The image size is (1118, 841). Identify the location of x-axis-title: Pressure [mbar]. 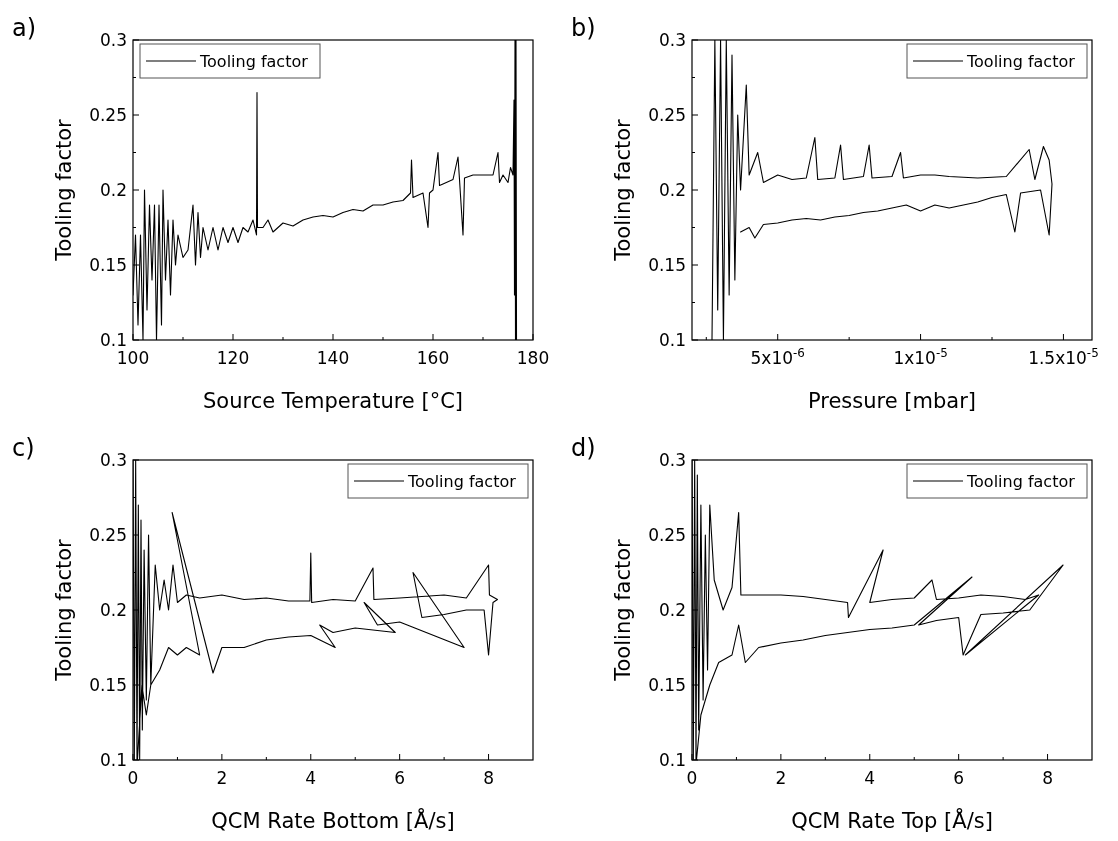
(892, 401).